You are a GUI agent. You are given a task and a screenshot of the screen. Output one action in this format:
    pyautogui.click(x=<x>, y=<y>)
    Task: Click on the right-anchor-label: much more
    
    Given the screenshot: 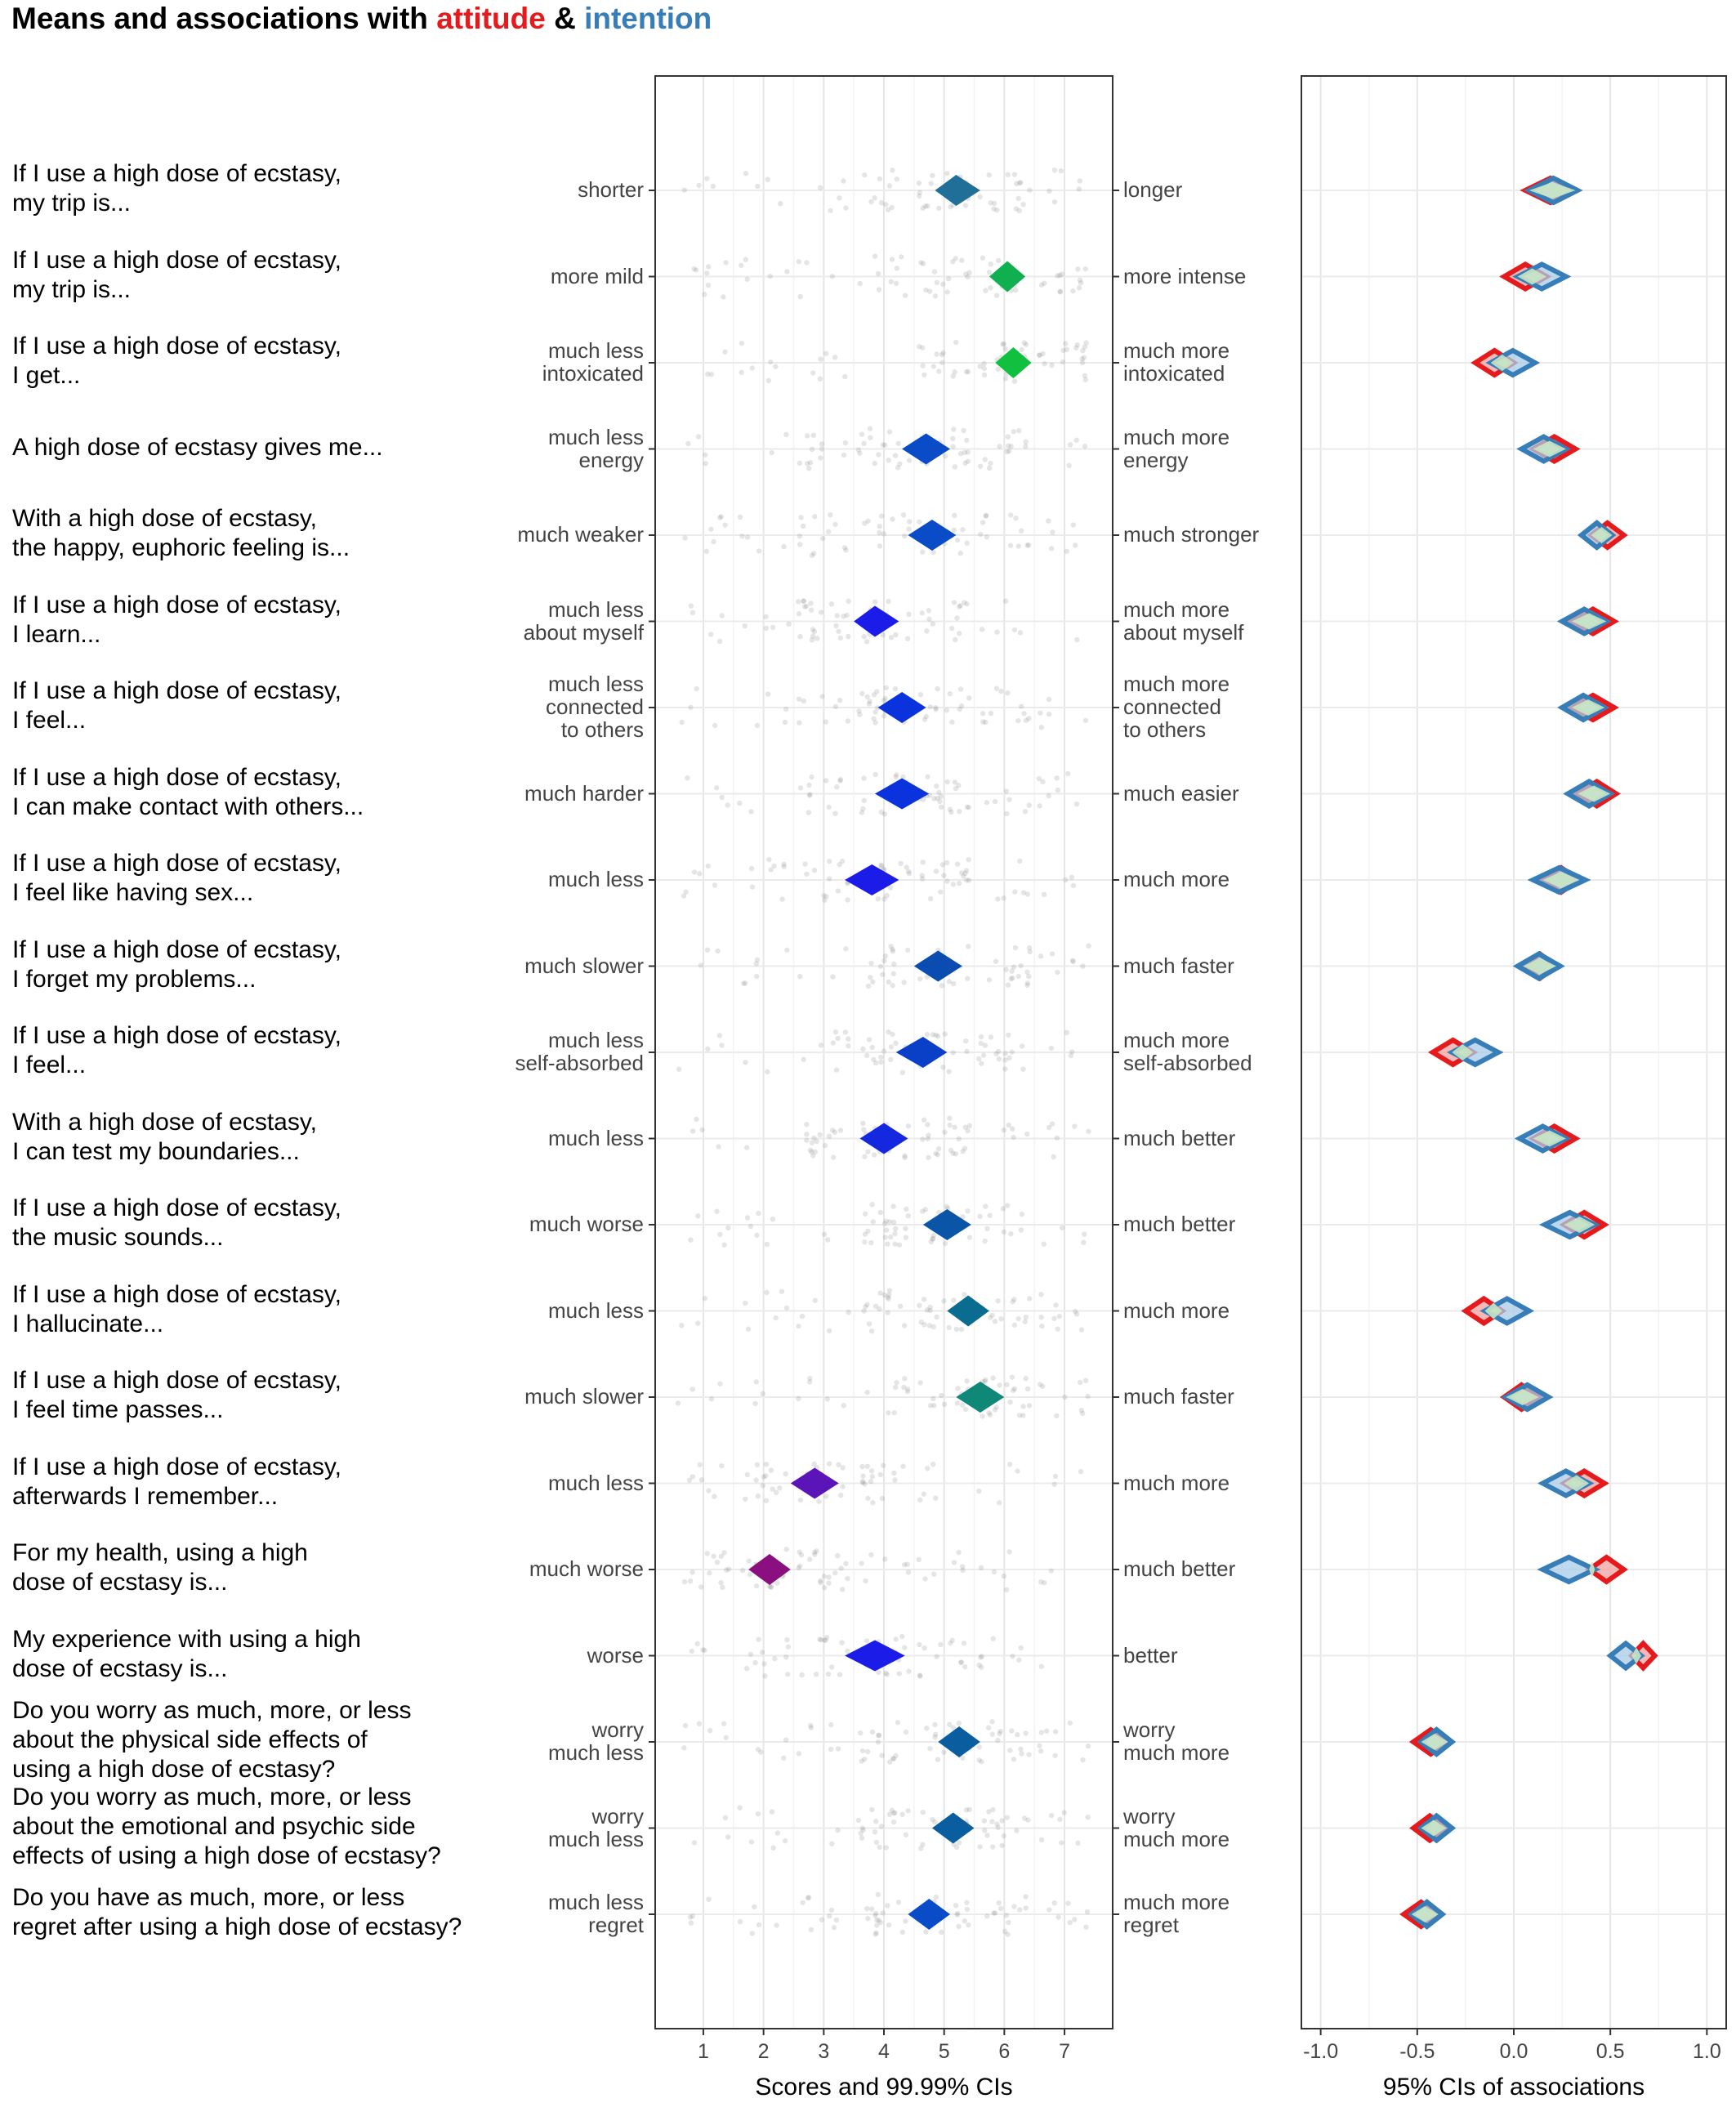 What is the action you would take?
    pyautogui.click(x=1176, y=1482)
    